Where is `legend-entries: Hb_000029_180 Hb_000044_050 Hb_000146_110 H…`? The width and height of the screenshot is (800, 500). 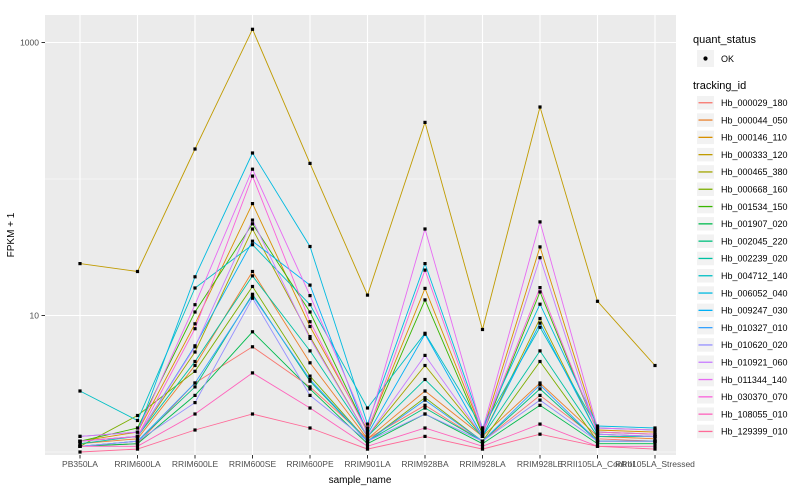
legend-entries: Hb_000029_180 Hb_000044_050 Hb_000146_110 H… is located at coordinates (742, 267).